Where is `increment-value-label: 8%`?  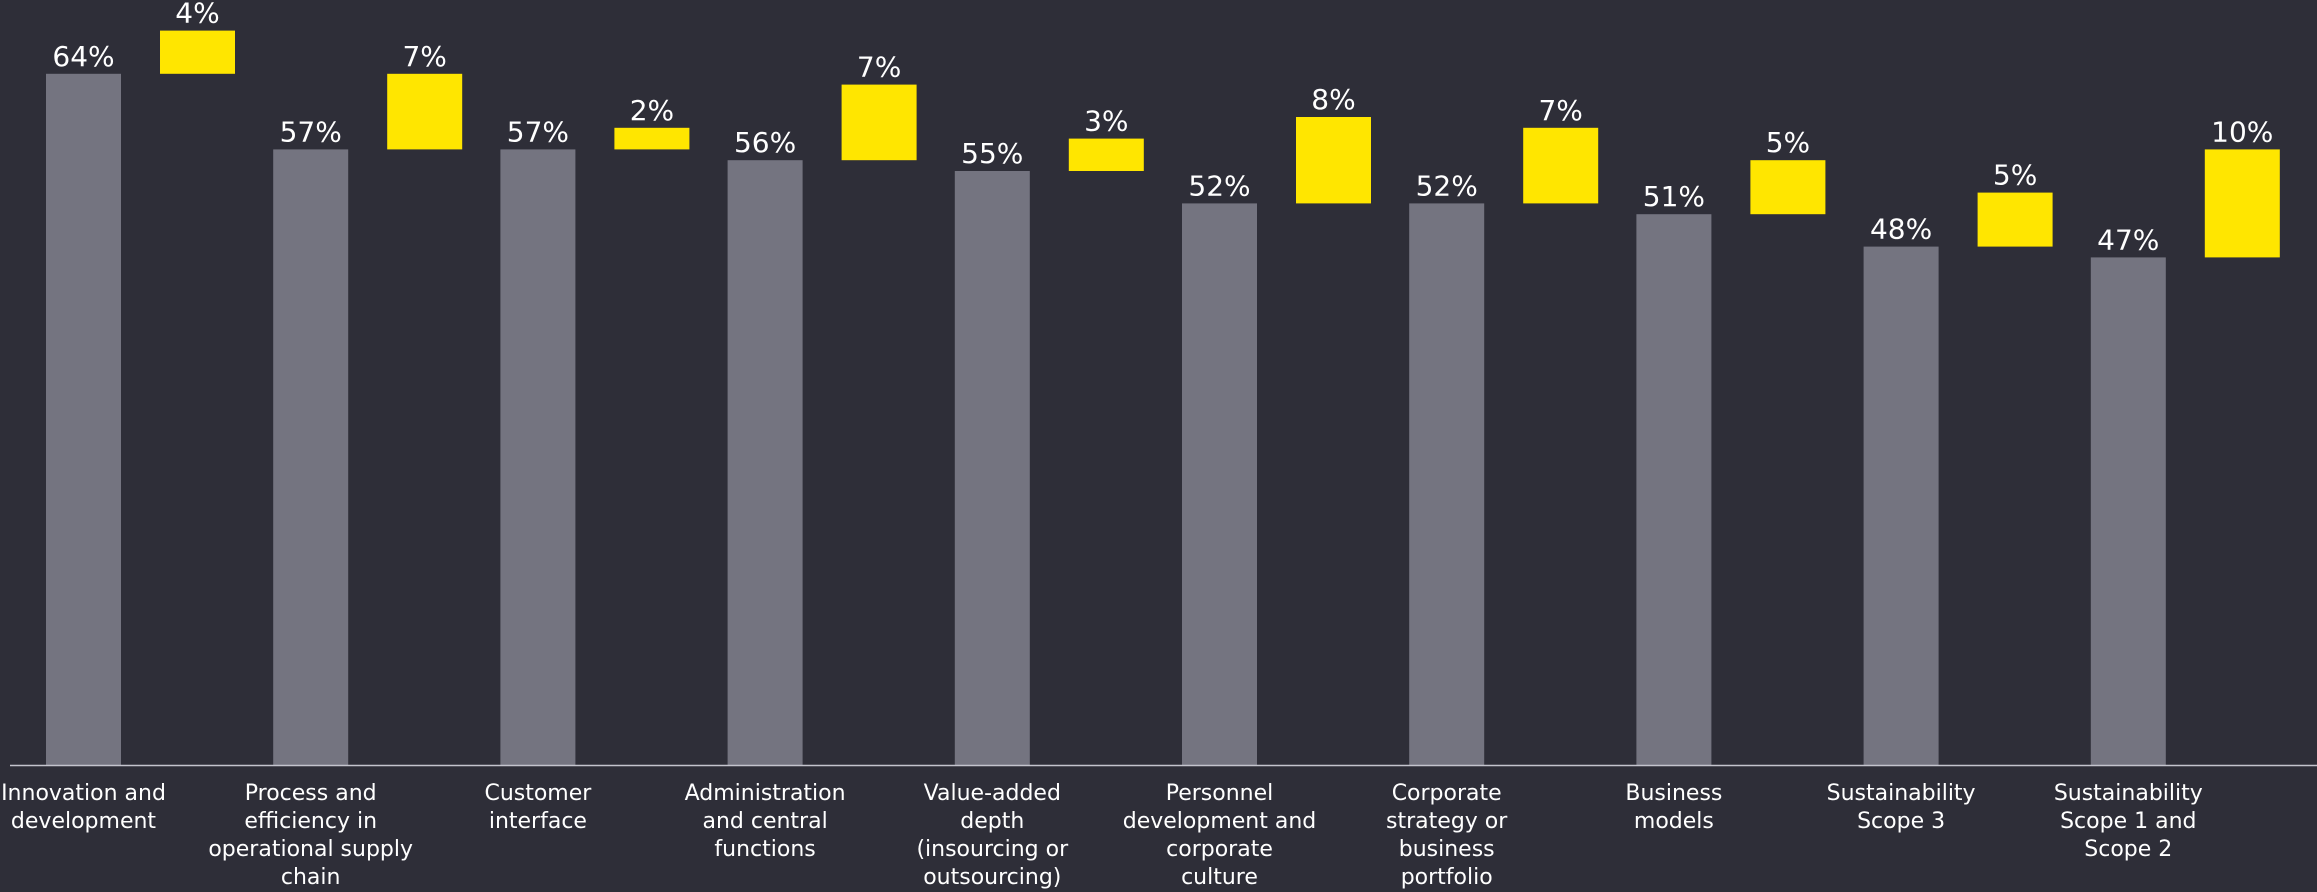
increment-value-label: 8% is located at coordinates (1333, 99).